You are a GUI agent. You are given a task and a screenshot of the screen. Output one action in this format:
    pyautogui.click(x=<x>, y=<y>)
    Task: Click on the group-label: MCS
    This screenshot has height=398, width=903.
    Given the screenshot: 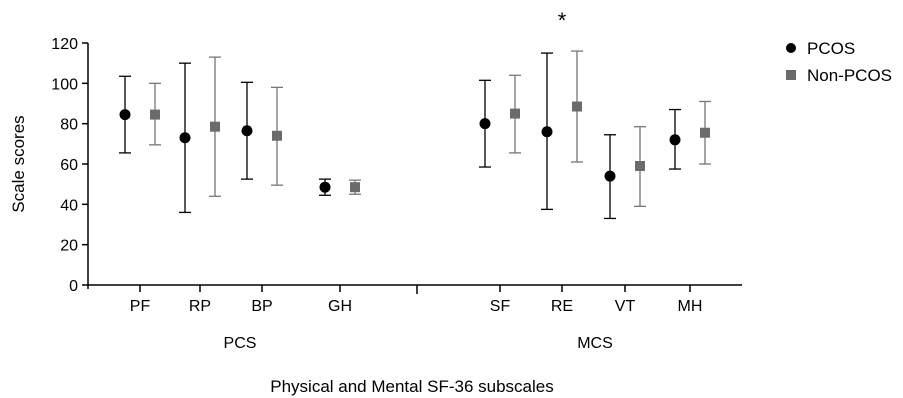 What is the action you would take?
    pyautogui.click(x=595, y=343)
    